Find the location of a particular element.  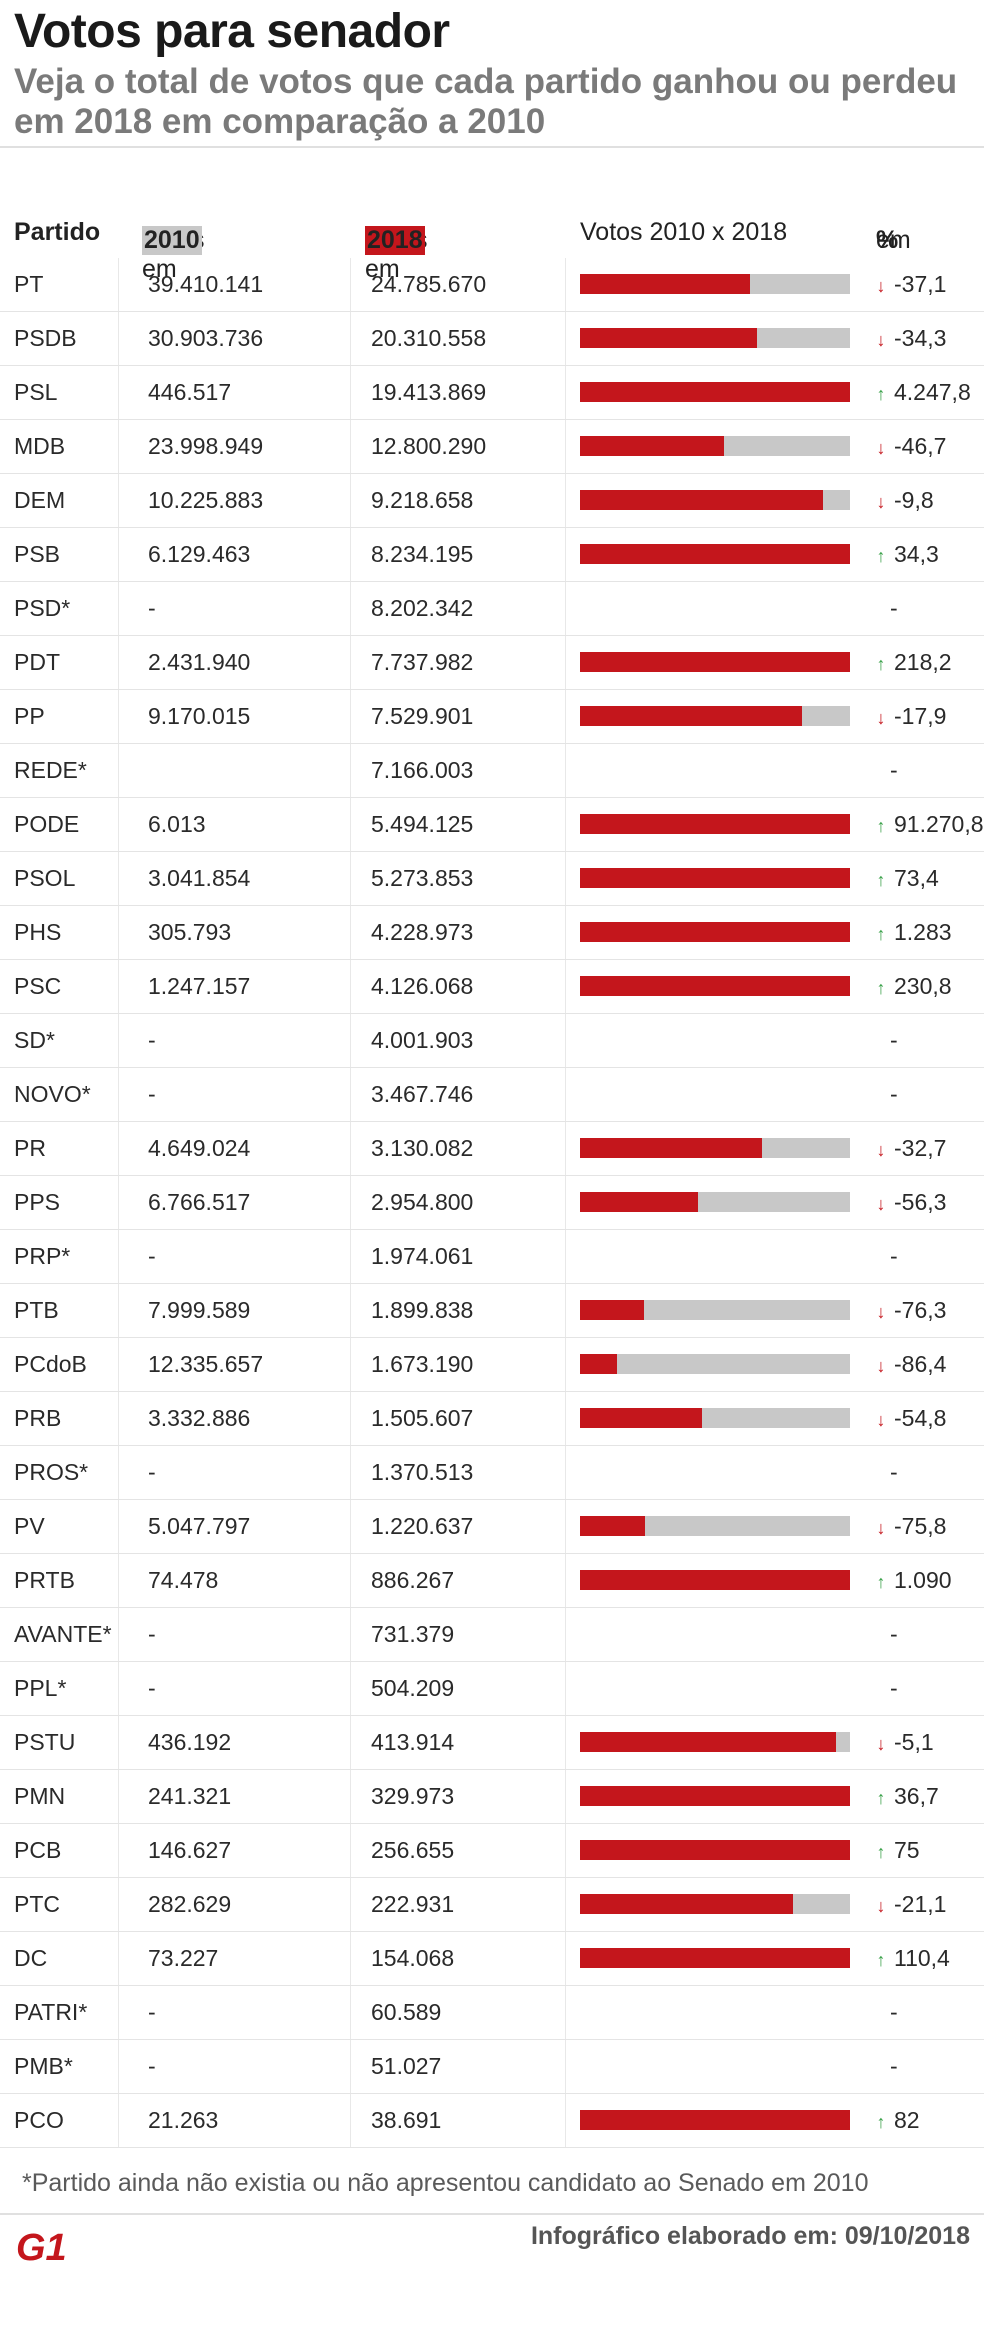

table-row: PDT 2.431.940 7.737.982 ↑ 218,2 is located at coordinates (492, 663).